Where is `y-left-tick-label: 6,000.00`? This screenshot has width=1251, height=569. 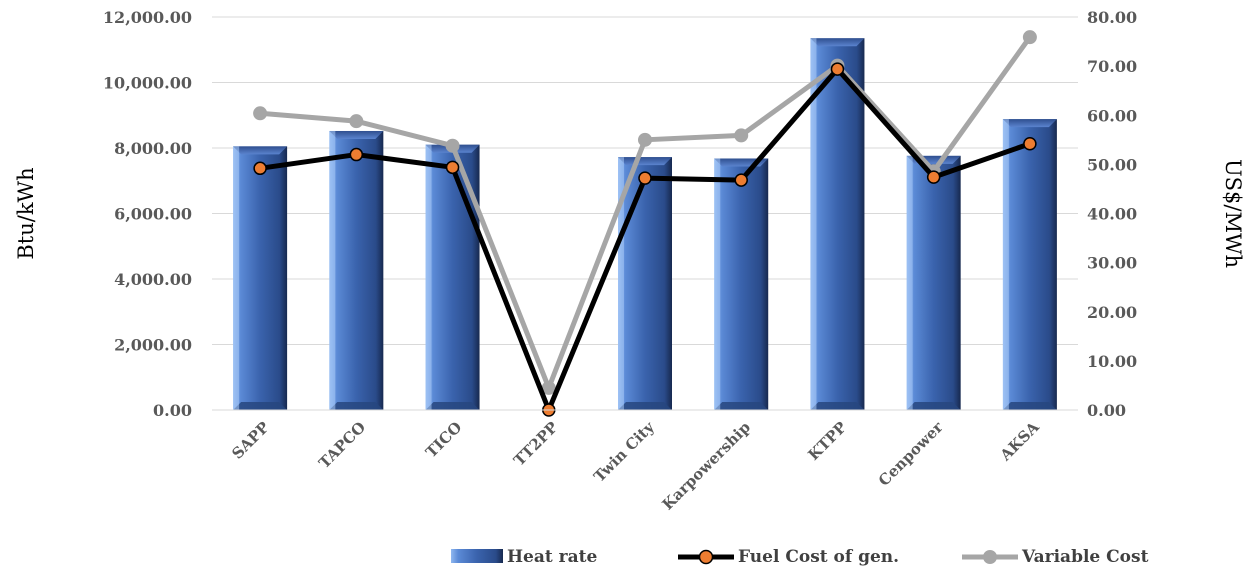
y-left-tick-label: 6,000.00 is located at coordinates (153, 214).